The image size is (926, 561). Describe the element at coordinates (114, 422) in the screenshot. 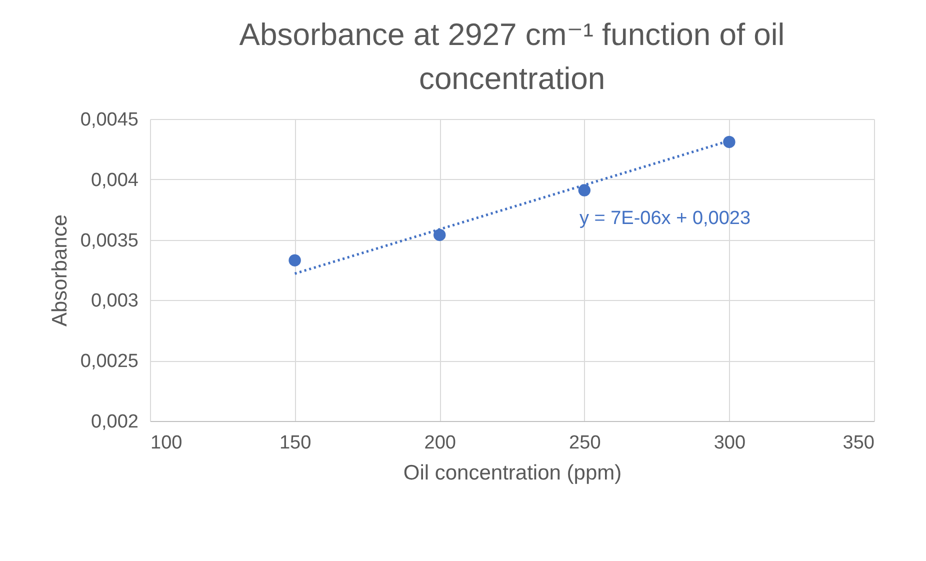

I see `y-tick-label: 0,002` at that location.